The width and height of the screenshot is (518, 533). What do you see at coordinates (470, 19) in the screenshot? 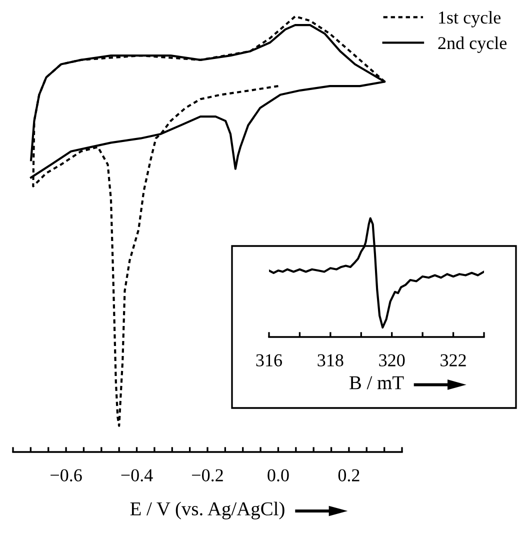
I see `legend-label: 1st cycle` at bounding box center [470, 19].